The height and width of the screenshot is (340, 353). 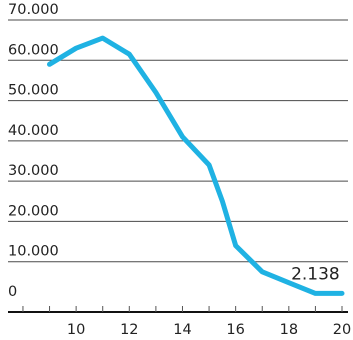 I want to click on data-label: 2.138, so click(x=315, y=274).